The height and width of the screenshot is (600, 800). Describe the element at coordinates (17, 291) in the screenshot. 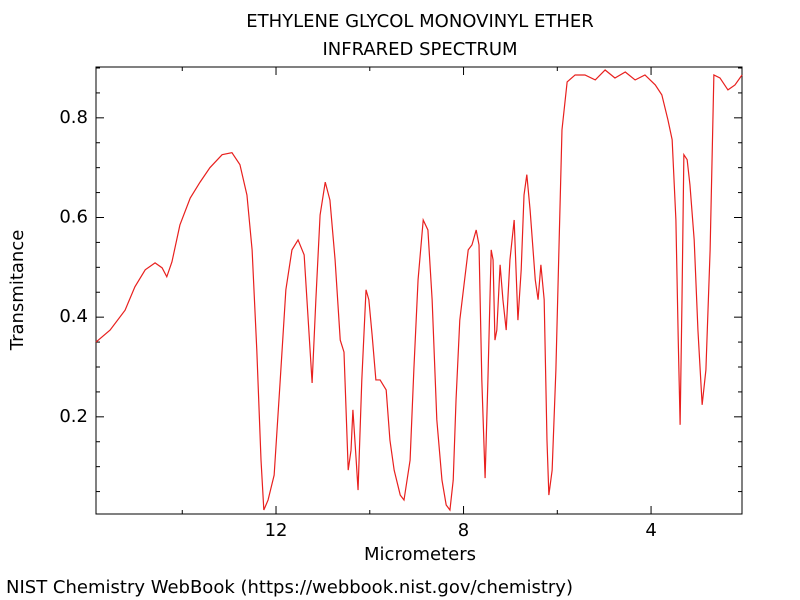

I see `y-axis-label: Transmitance` at that location.